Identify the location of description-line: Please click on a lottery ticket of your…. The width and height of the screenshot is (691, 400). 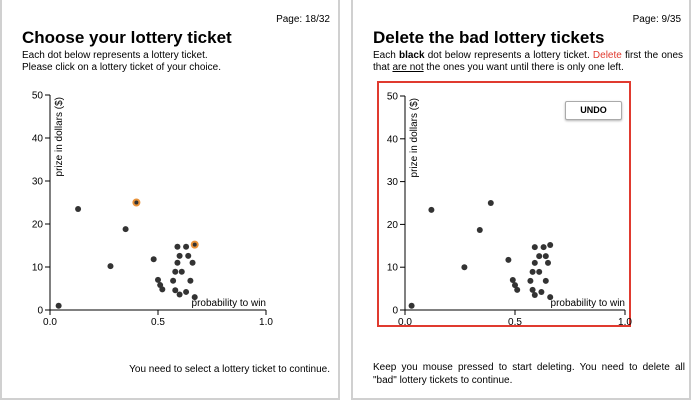
(121, 67).